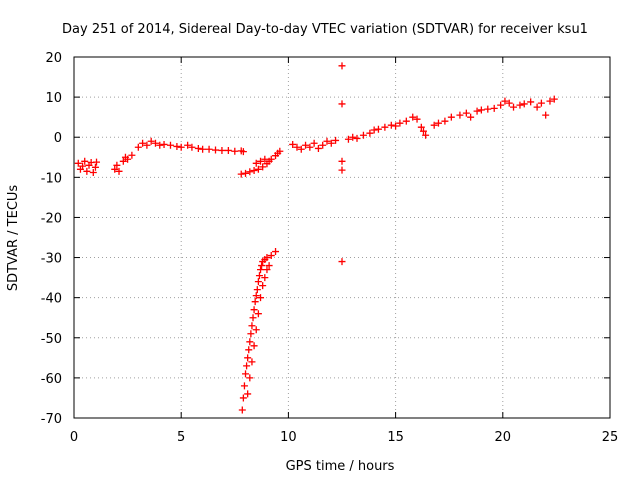  I want to click on y-tick-label: -30, so click(51, 259).